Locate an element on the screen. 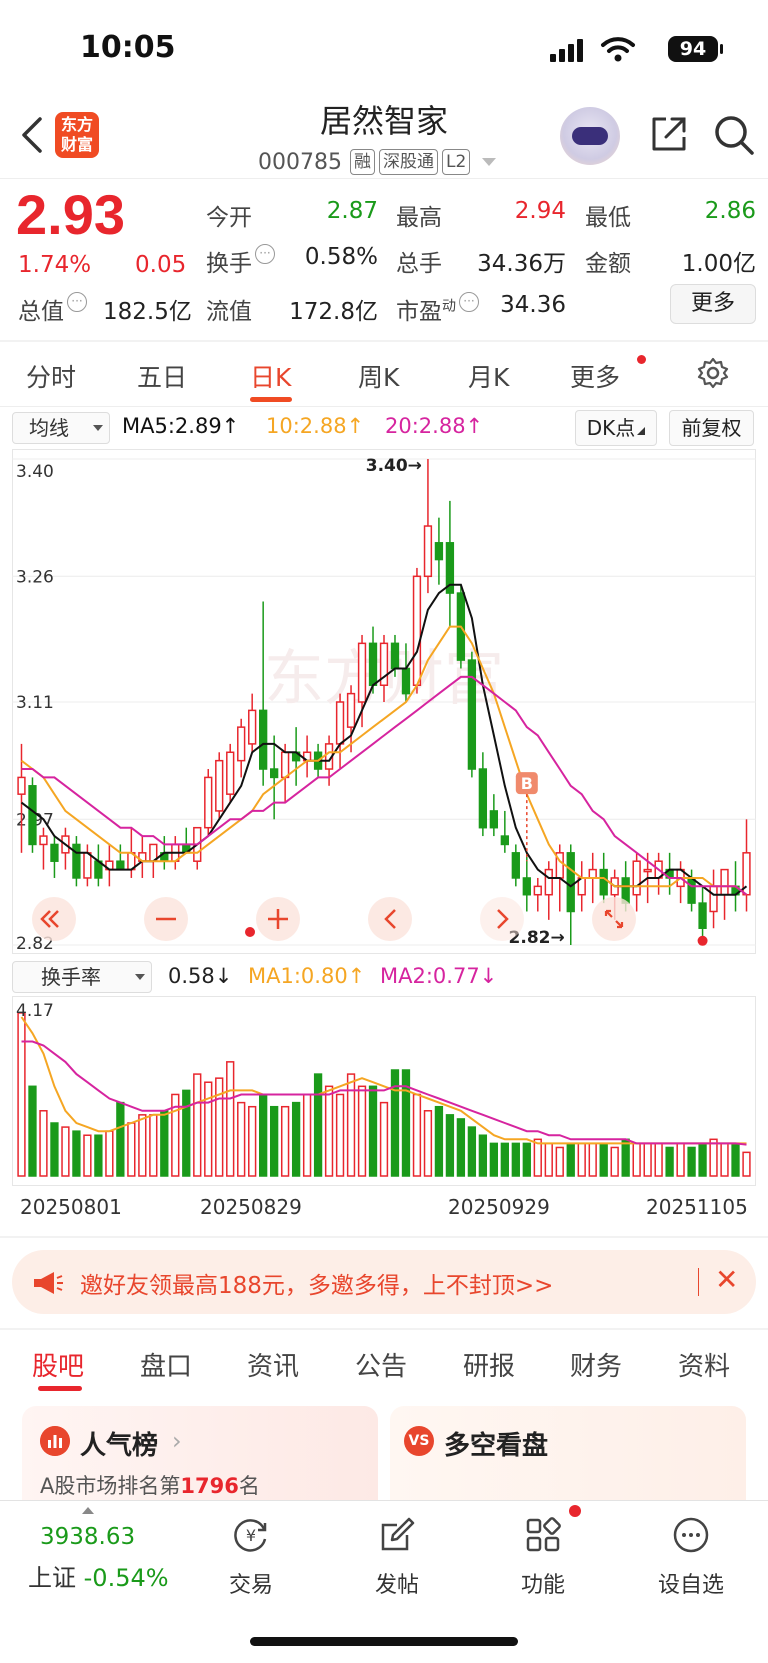 The height and width of the screenshot is (1663, 768). next-candle-control is located at coordinates (502, 919).